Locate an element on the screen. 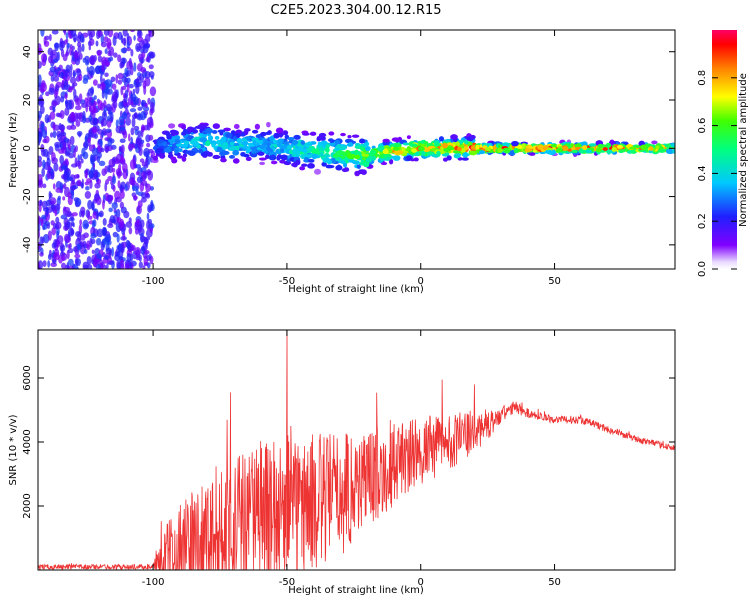 This screenshot has width=750, height=600. y-tick-label: 40 is located at coordinates (27, 51).